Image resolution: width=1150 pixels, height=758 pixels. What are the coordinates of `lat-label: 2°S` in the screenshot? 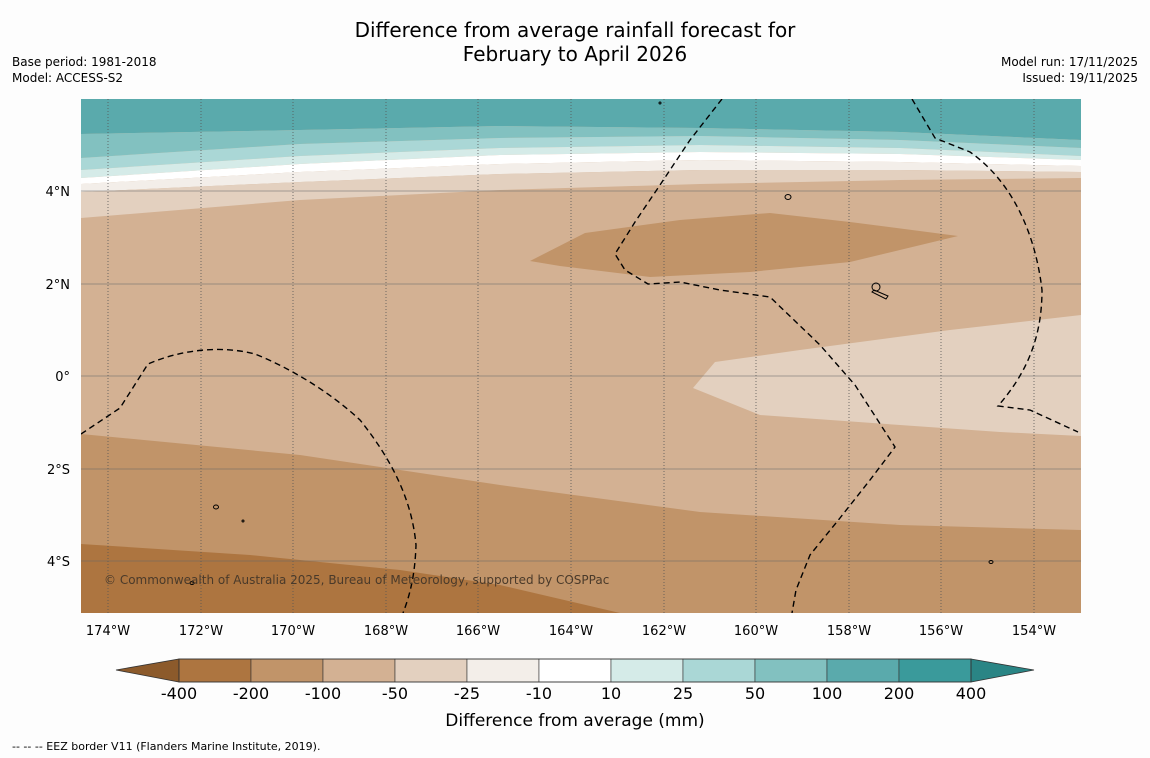 It's located at (58, 470).